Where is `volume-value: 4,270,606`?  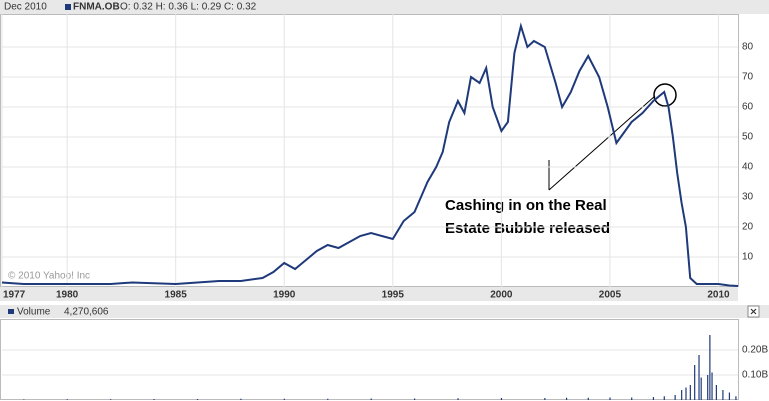 volume-value: 4,270,606 is located at coordinates (86, 312).